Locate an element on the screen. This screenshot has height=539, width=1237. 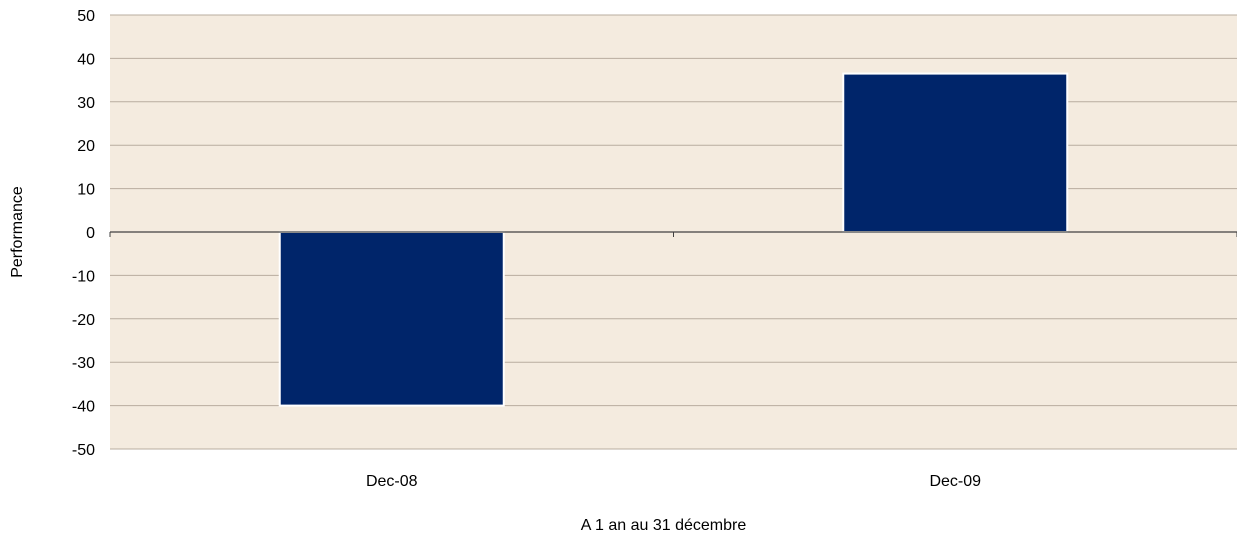
y-axis-title: Performance is located at coordinates (17, 232).